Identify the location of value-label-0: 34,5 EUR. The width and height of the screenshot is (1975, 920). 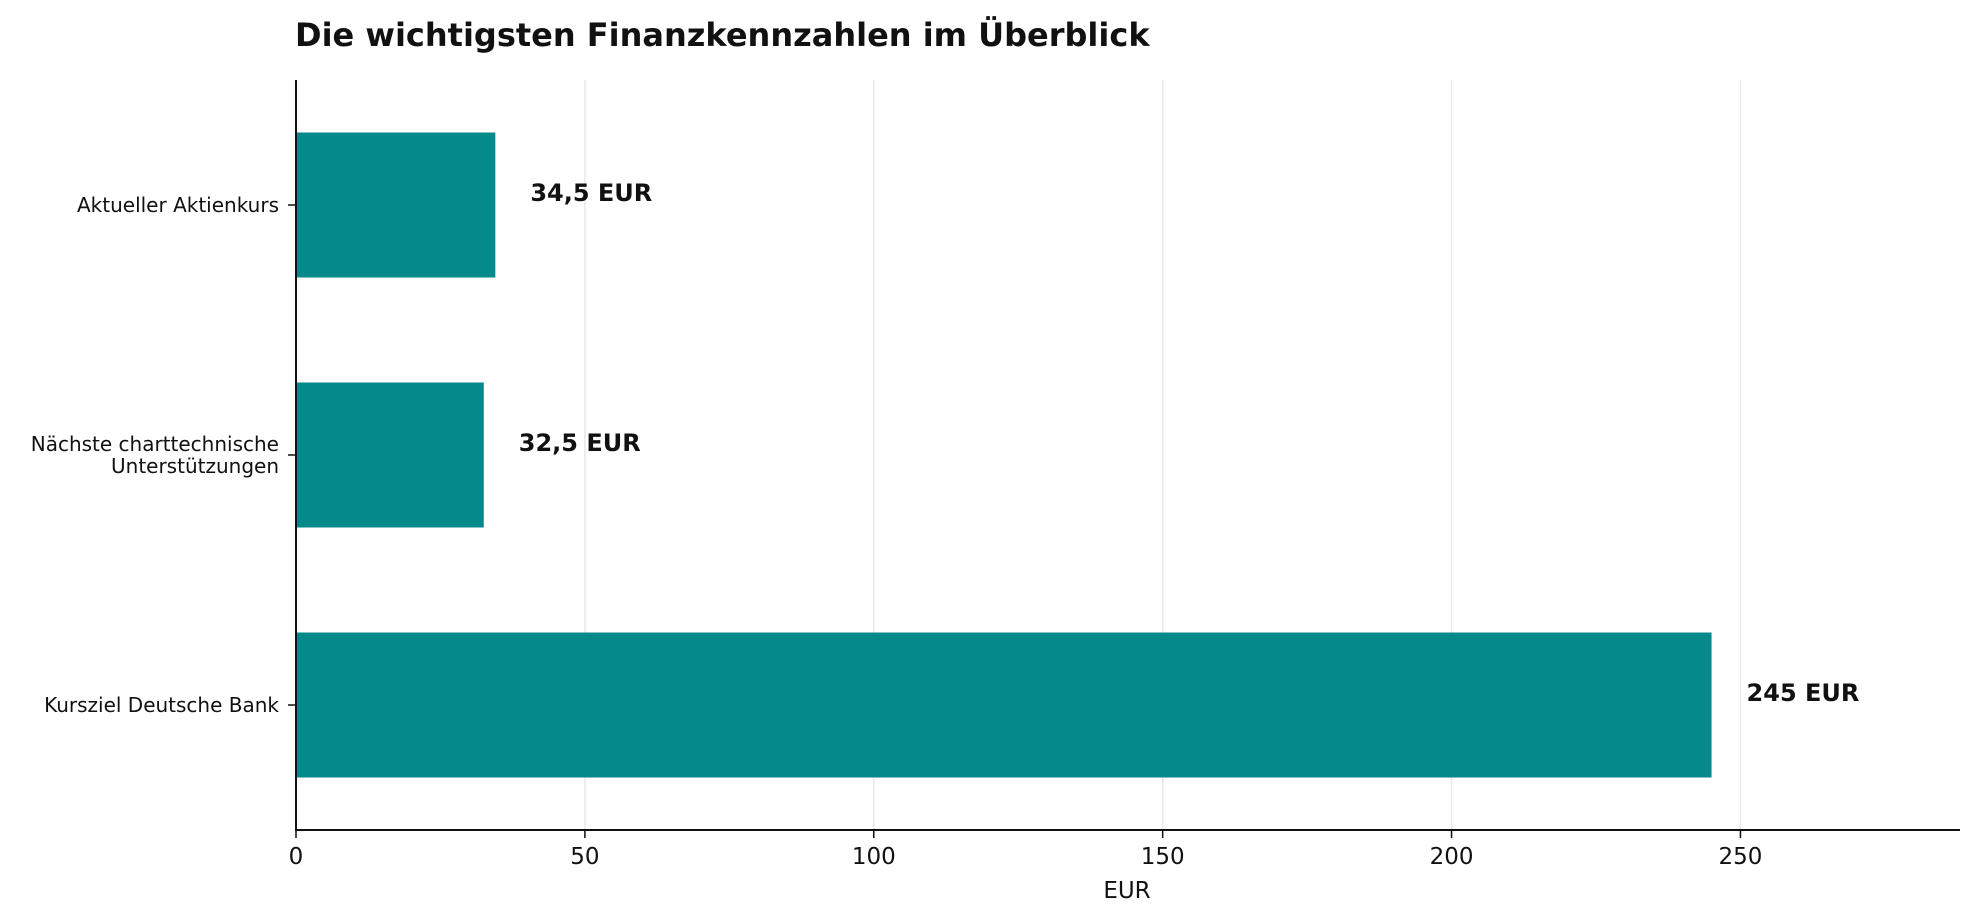
(591, 193).